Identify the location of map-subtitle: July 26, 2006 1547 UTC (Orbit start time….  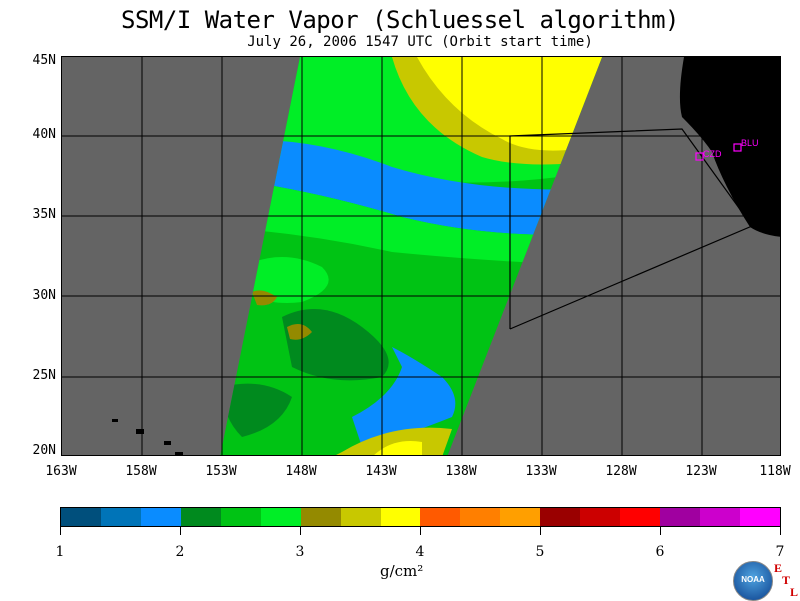
(420, 42).